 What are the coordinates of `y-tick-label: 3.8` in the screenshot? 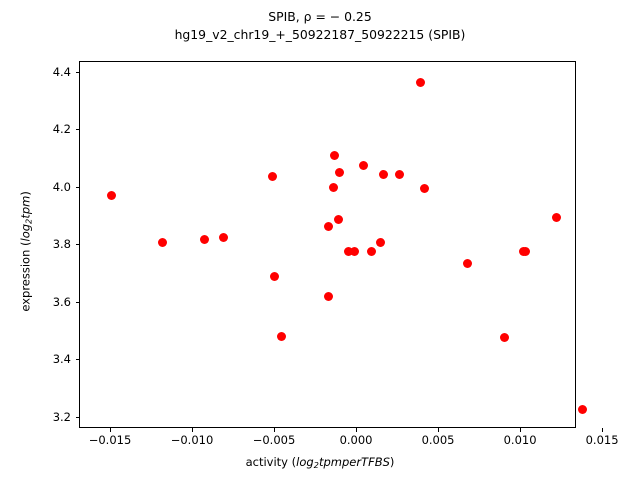 It's located at (61, 244).